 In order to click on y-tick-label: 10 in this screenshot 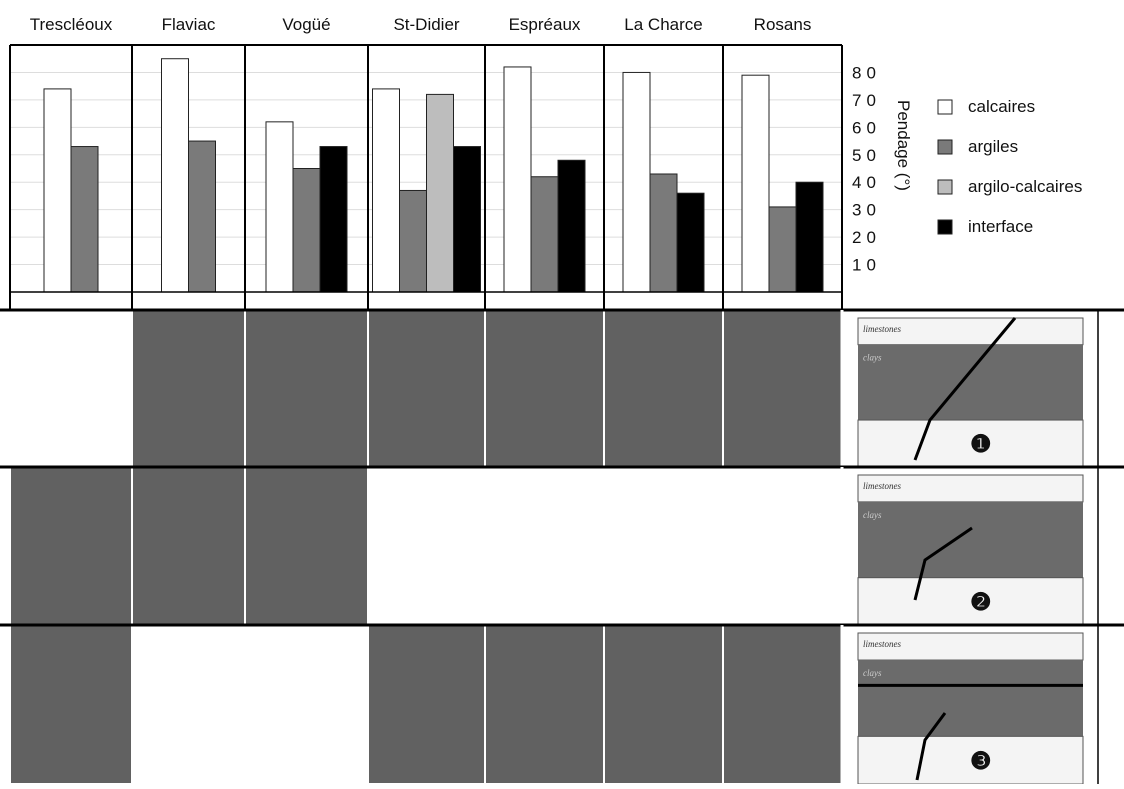, I will do `click(866, 265)`.